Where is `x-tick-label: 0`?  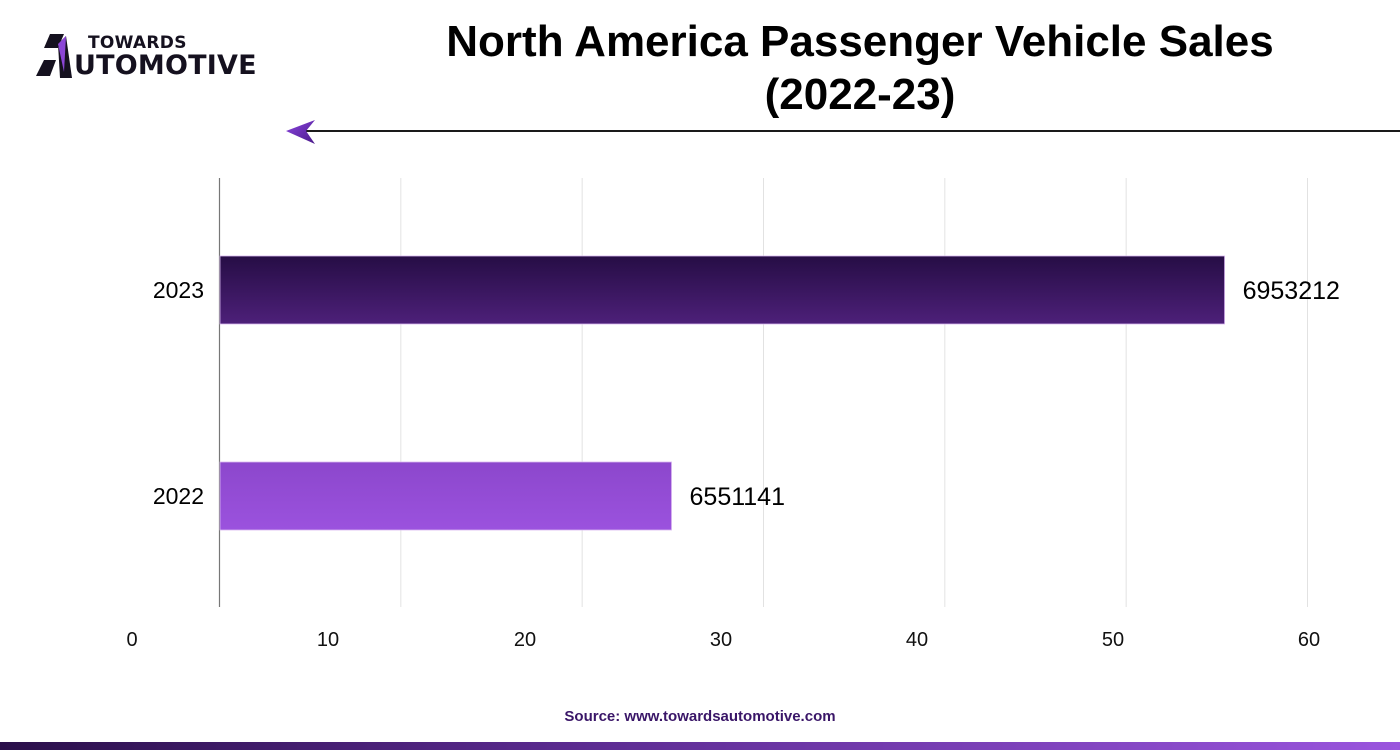
x-tick-label: 0 is located at coordinates (131, 640).